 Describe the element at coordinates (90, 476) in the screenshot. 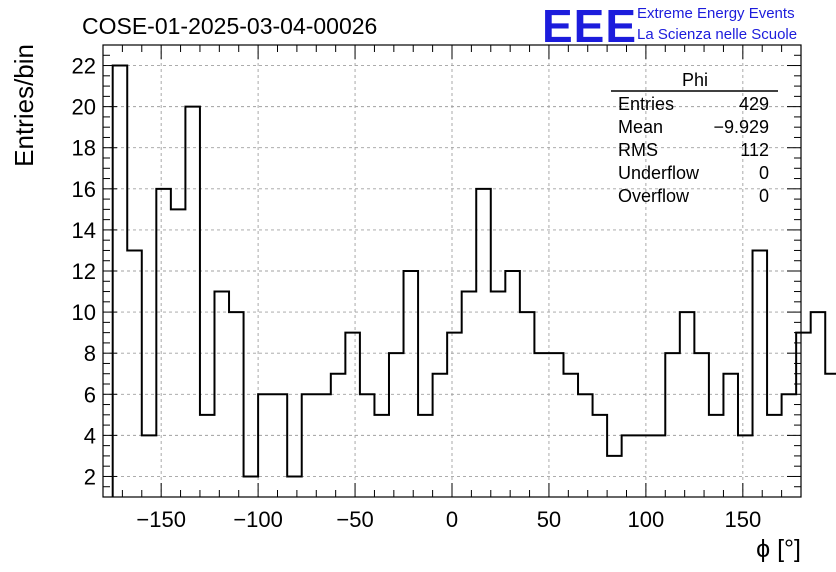

I see `y-tick-label: 2` at that location.